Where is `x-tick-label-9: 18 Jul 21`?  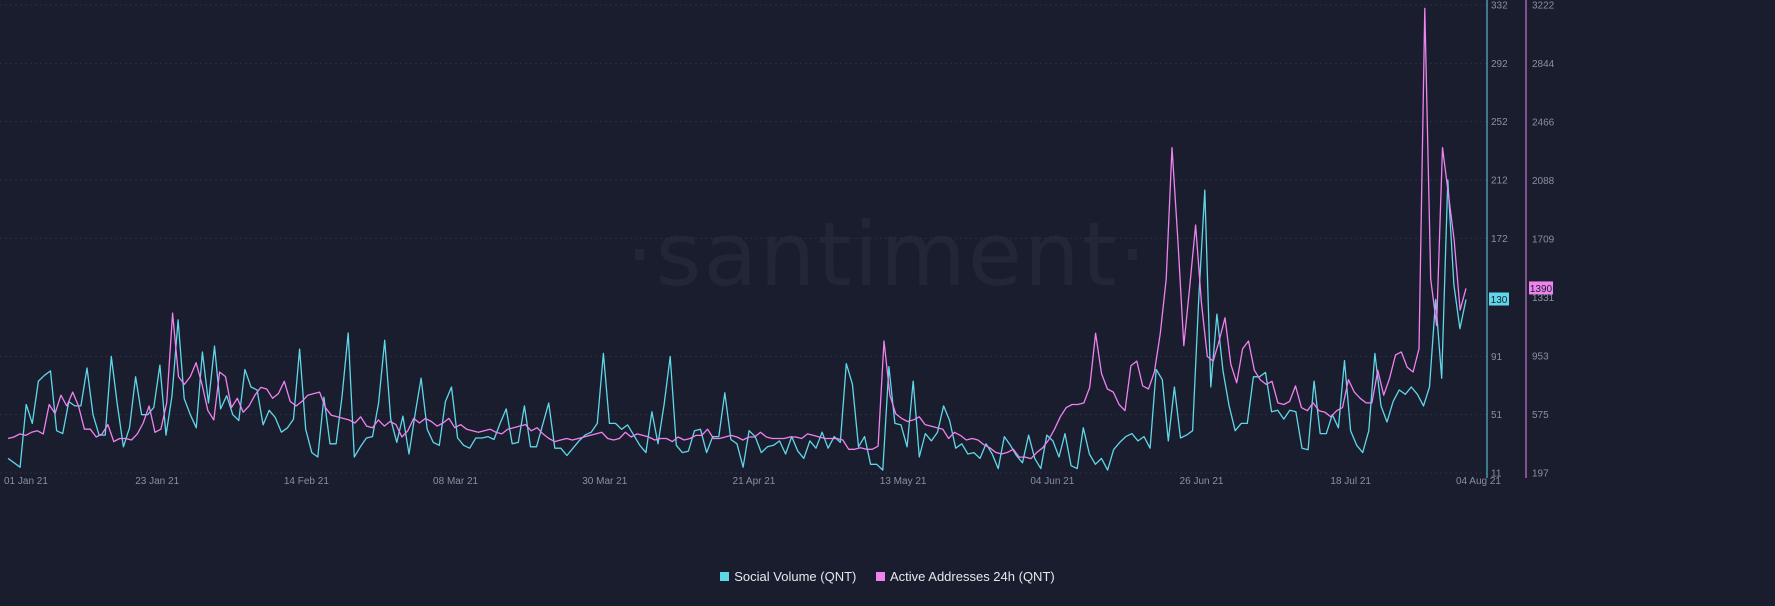
x-tick-label-9: 18 Jul 21 is located at coordinates (1350, 481).